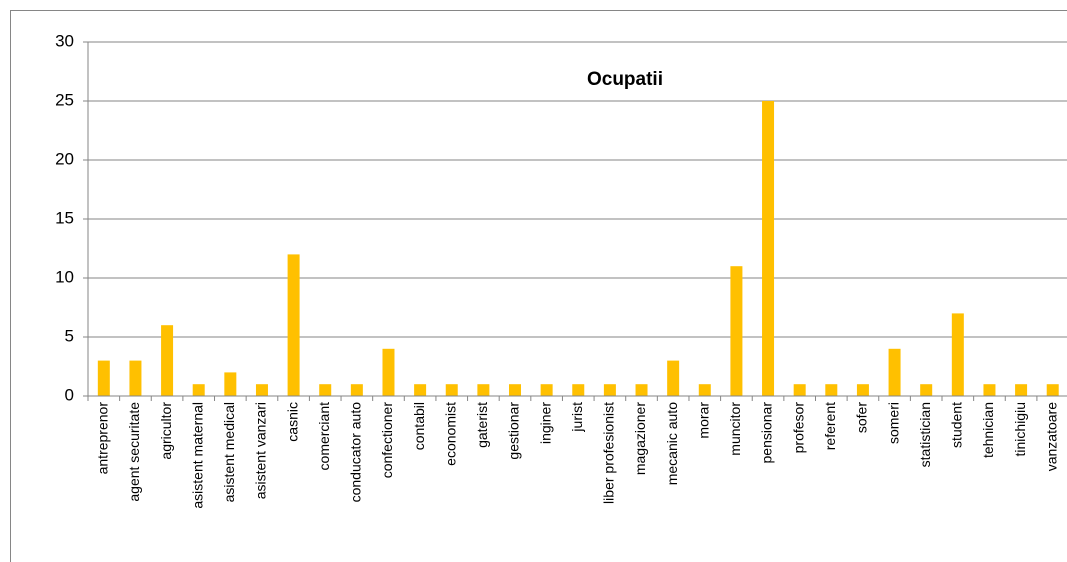 Image resolution: width=1067 pixels, height=562 pixels. I want to click on x-tick-label: asistent maternal, so click(197, 455).